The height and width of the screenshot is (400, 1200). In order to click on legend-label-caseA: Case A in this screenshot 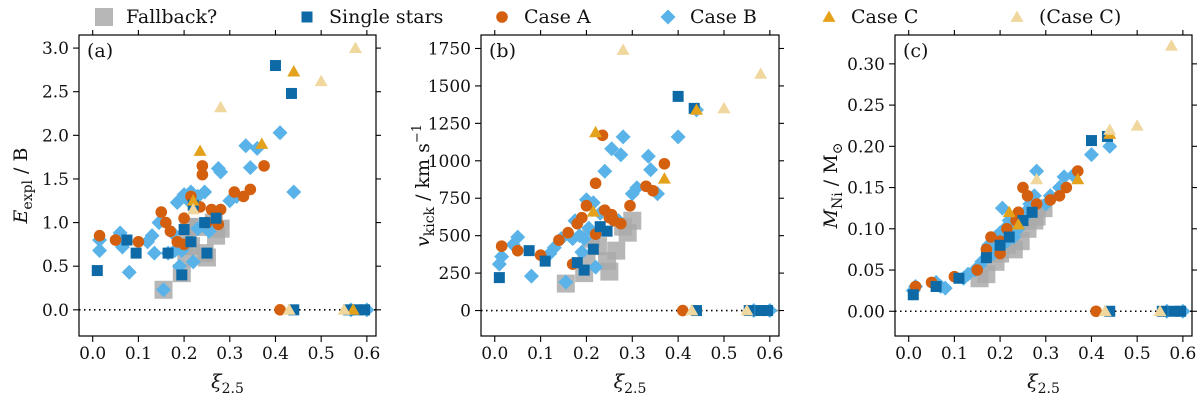, I will do `click(557, 17)`.